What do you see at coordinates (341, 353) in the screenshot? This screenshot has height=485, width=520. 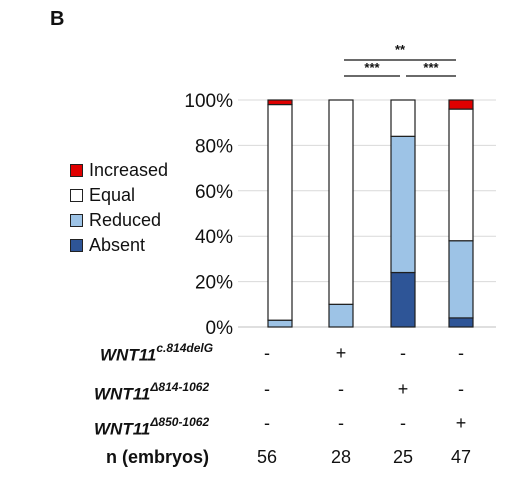 I see `cell-r1-c2: +` at bounding box center [341, 353].